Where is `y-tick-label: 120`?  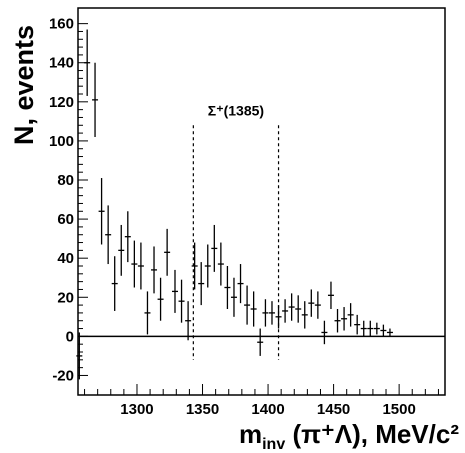
y-tick-label: 120 is located at coordinates (61, 102).